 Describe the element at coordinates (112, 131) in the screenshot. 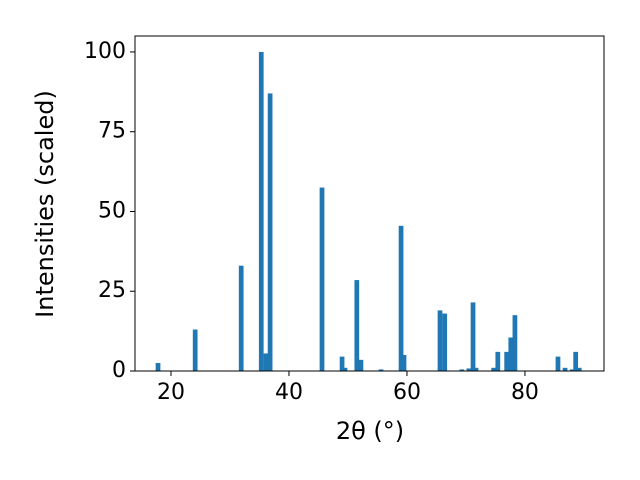

I see `y-tick-label: 75` at that location.